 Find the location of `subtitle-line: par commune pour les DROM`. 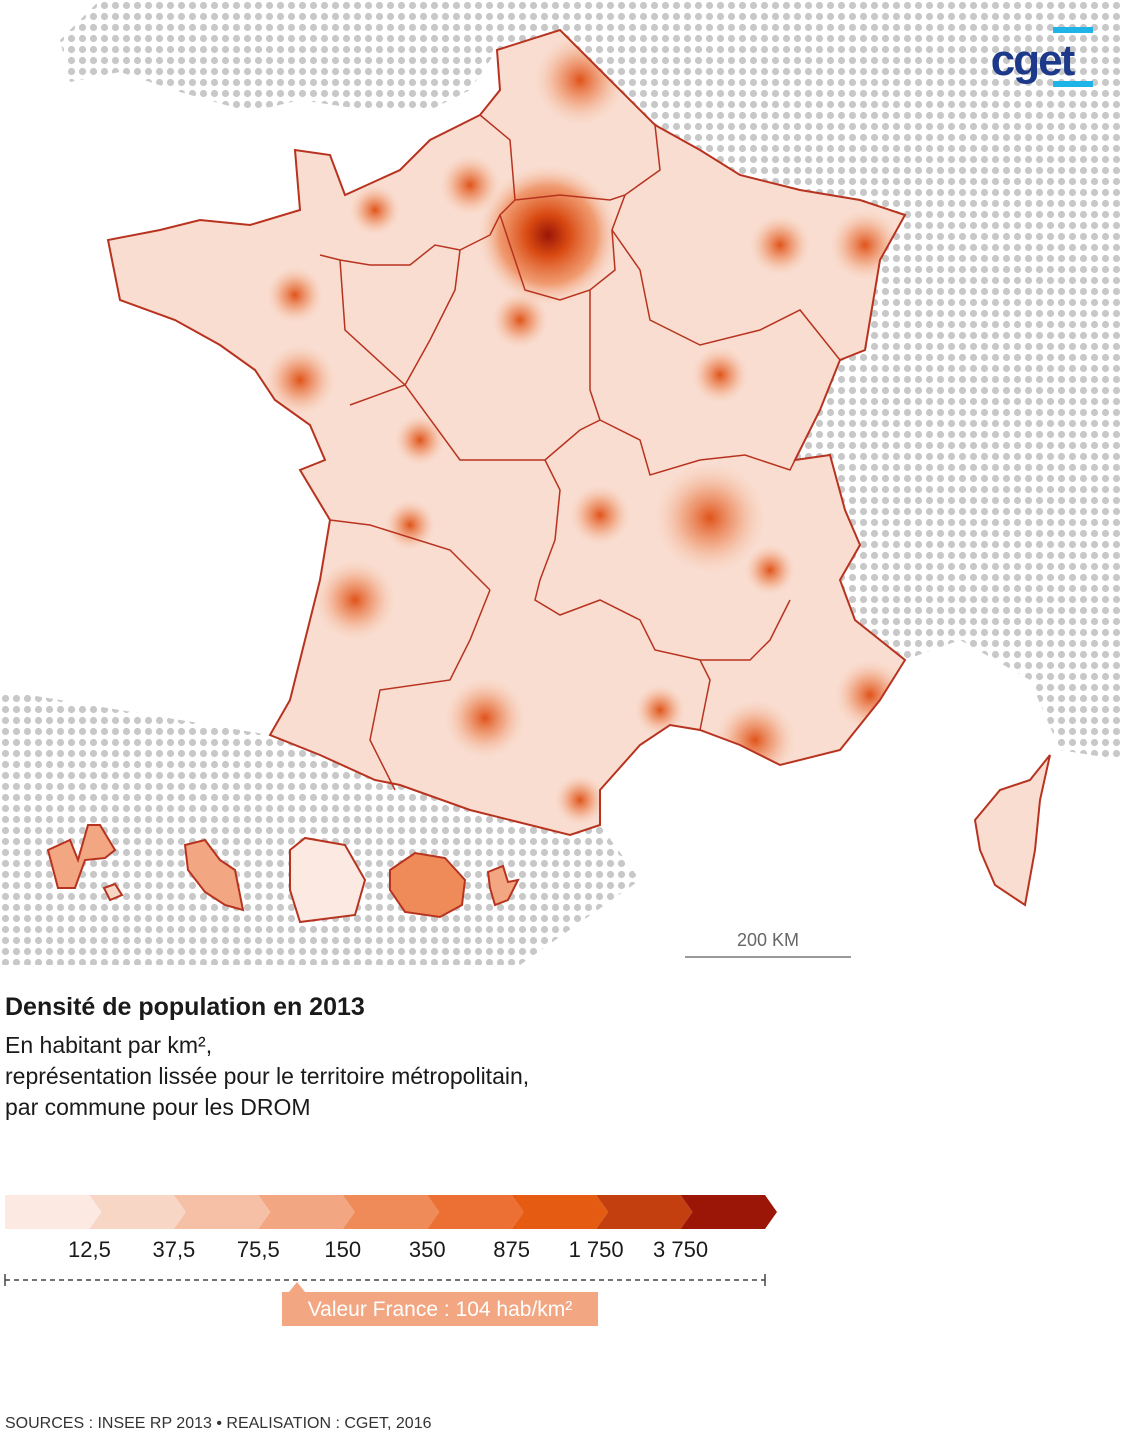

subtitle-line: par commune pour les DROM is located at coordinates (158, 1107).